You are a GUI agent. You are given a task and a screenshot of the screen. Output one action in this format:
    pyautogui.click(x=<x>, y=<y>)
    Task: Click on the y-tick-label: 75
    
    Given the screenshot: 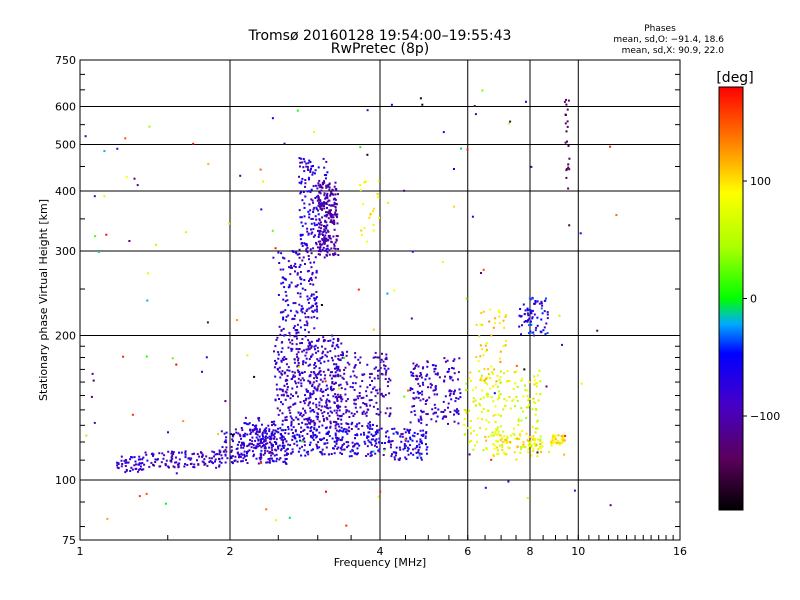 What is the action you would take?
    pyautogui.click(x=69, y=540)
    